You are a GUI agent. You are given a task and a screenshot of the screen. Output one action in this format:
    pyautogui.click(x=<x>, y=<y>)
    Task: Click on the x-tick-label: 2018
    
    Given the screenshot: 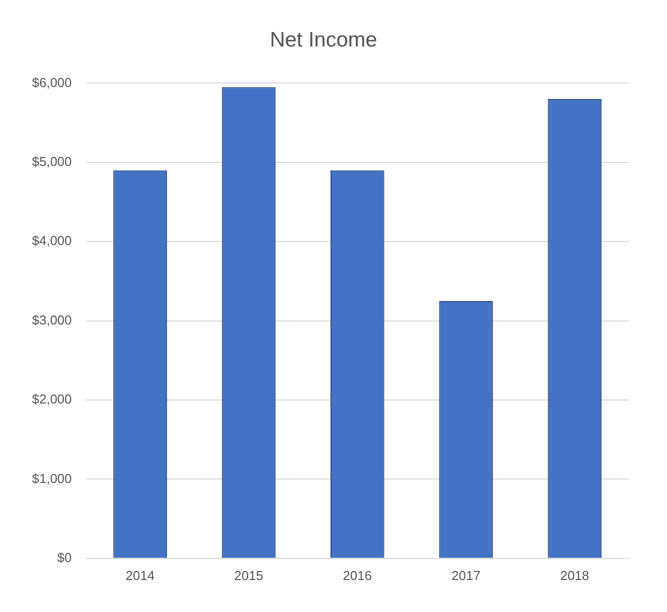 What is the action you would take?
    pyautogui.click(x=575, y=575)
    